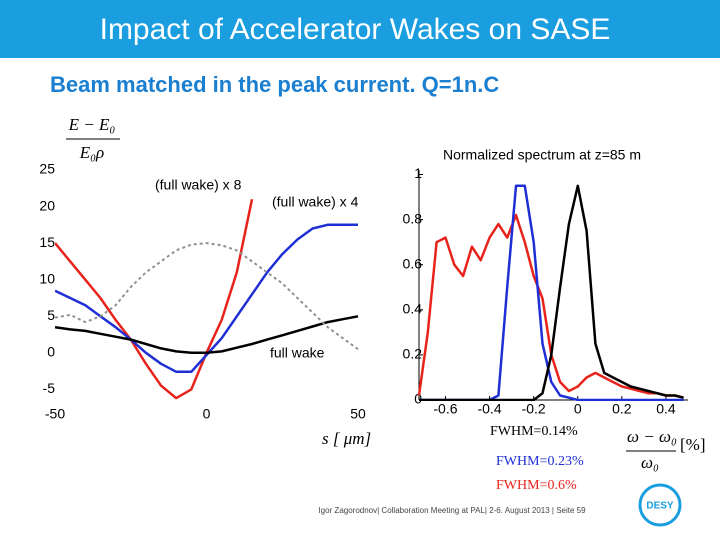  Describe the element at coordinates (355, 29) in the screenshot. I see `slide-title: Impact of Accelerator Wakes on SASE` at that location.